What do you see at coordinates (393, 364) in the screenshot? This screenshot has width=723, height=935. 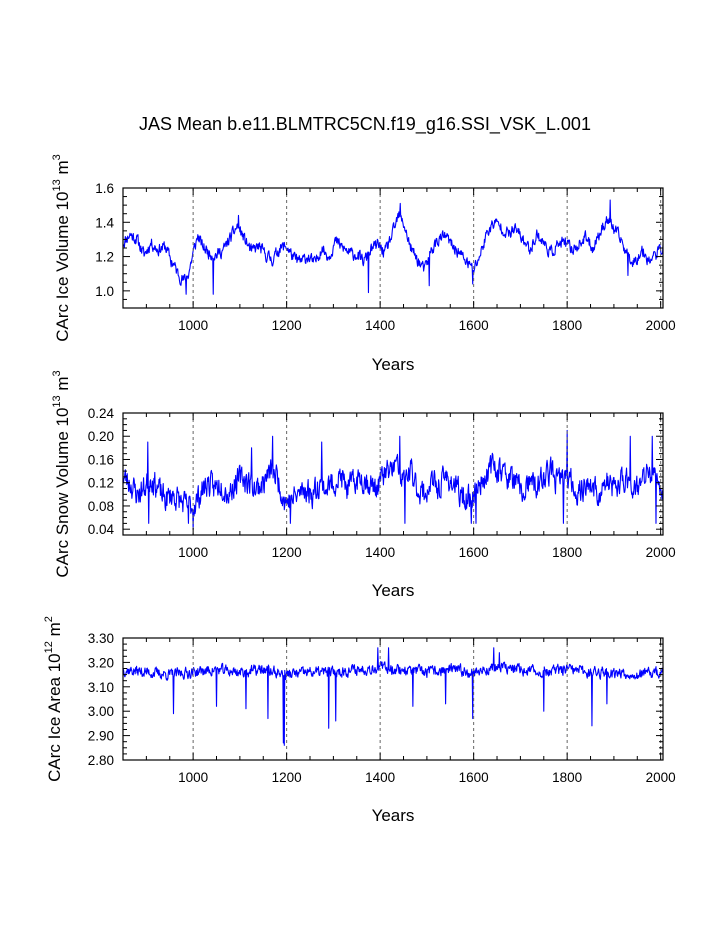 I see `ice-volume-x-axis-label: Years` at bounding box center [393, 364].